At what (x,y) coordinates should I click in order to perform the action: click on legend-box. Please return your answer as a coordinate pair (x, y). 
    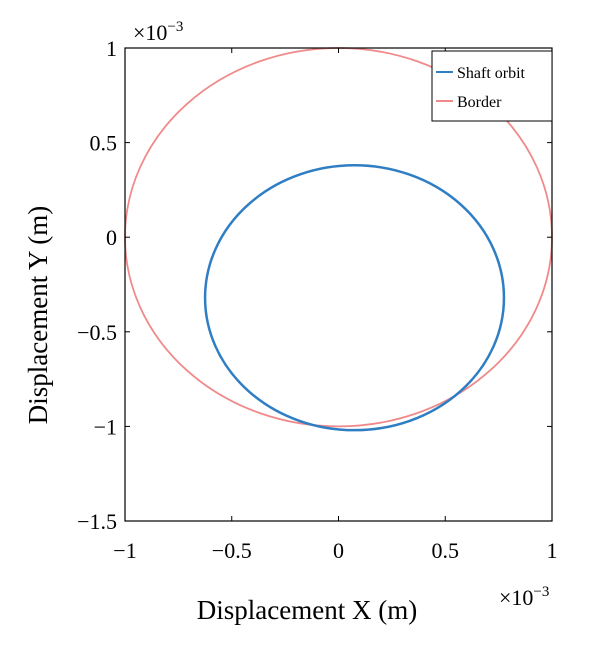
    Looking at the image, I should click on (492, 86).